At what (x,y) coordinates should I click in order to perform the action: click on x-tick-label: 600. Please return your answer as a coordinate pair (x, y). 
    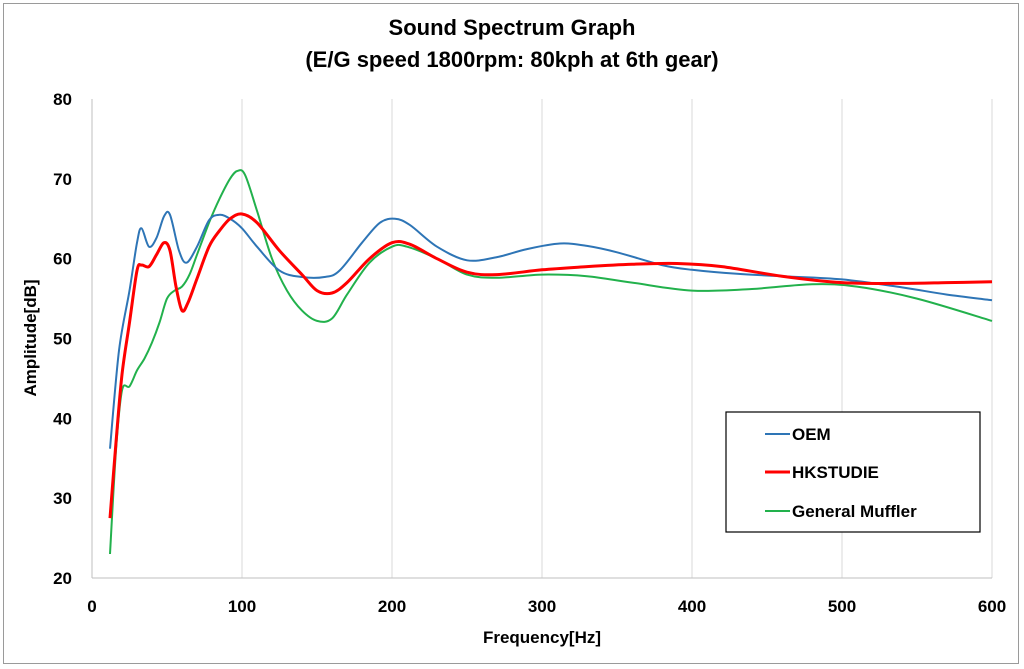
    Looking at the image, I should click on (992, 606).